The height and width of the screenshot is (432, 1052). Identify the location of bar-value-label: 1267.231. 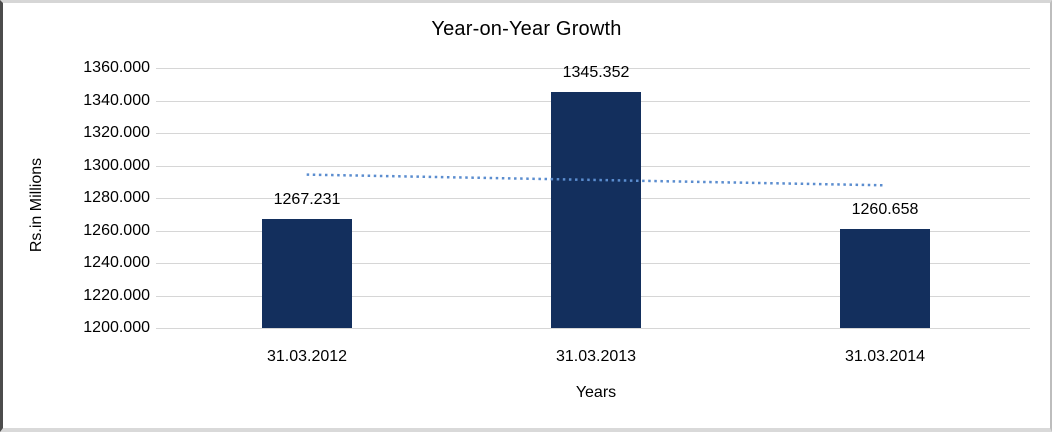
(307, 199).